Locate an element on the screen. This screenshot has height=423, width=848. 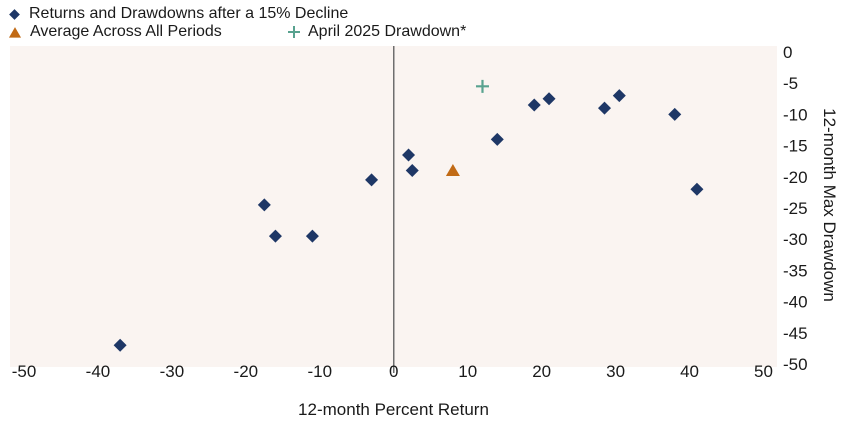
y-tick-label: -25 is located at coordinates (795, 208).